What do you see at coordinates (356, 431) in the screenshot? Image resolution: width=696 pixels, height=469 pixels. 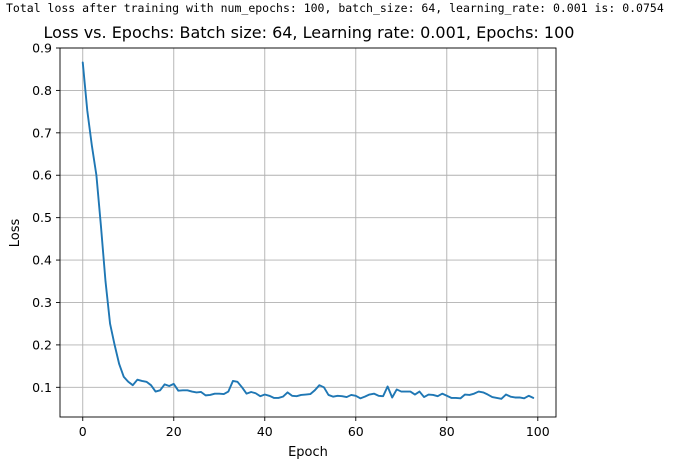 I see `x-tick-label: 60` at bounding box center [356, 431].